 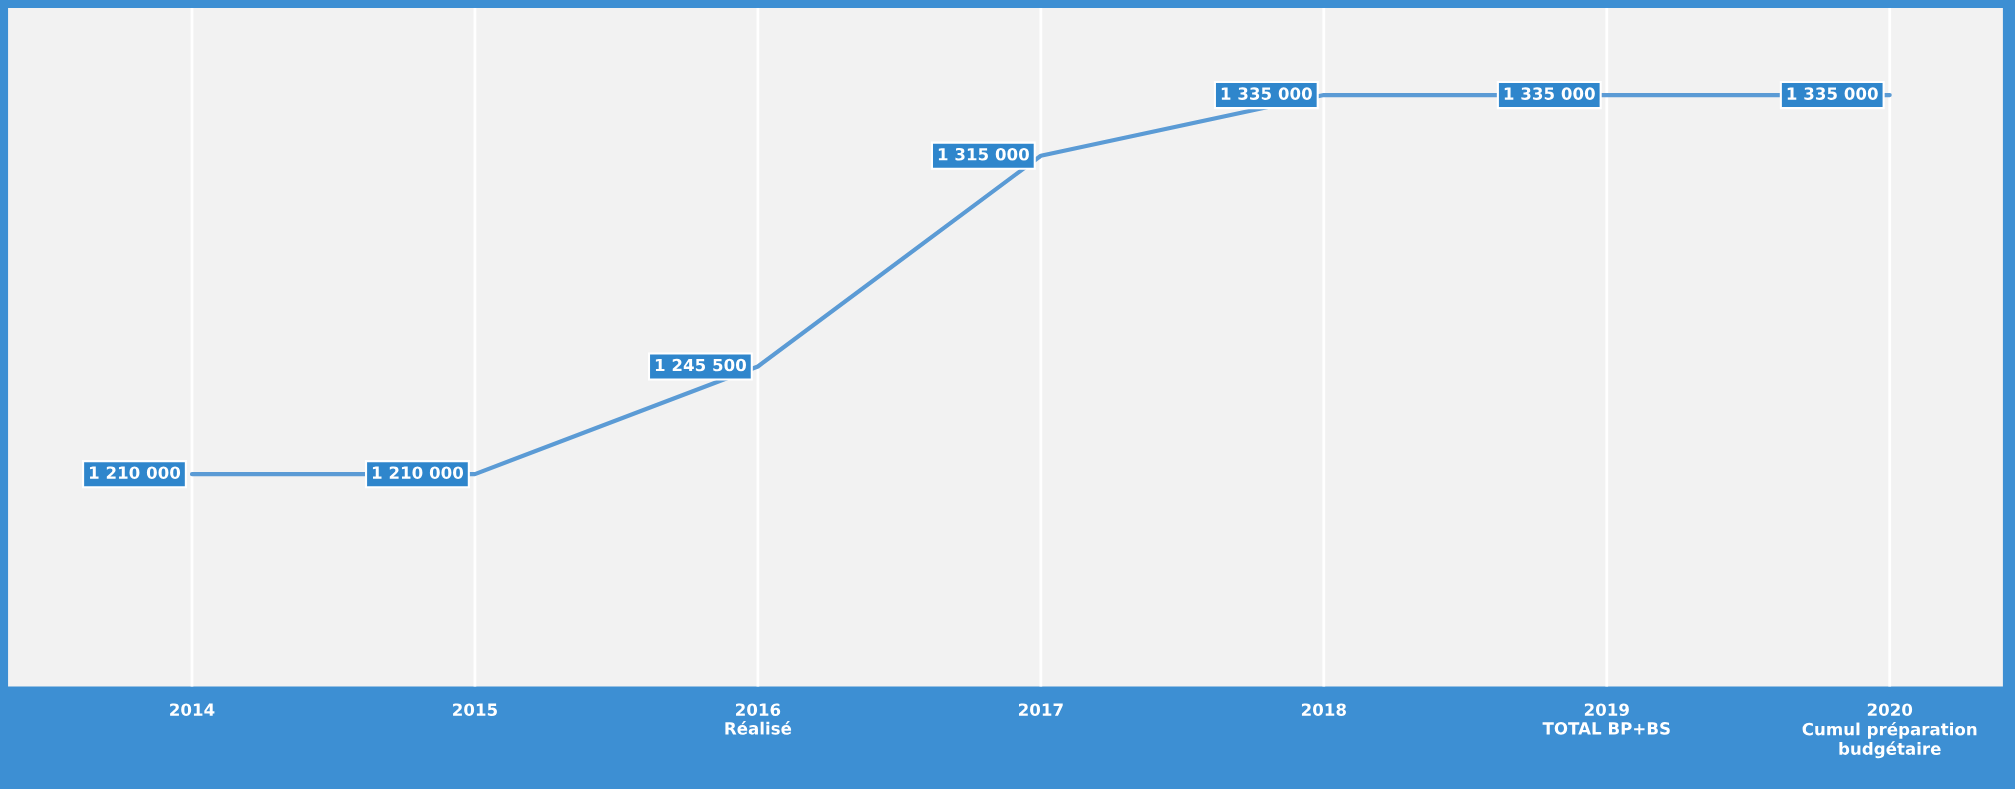 What do you see at coordinates (983, 154) in the screenshot?
I see `data-label: 1 315 000` at bounding box center [983, 154].